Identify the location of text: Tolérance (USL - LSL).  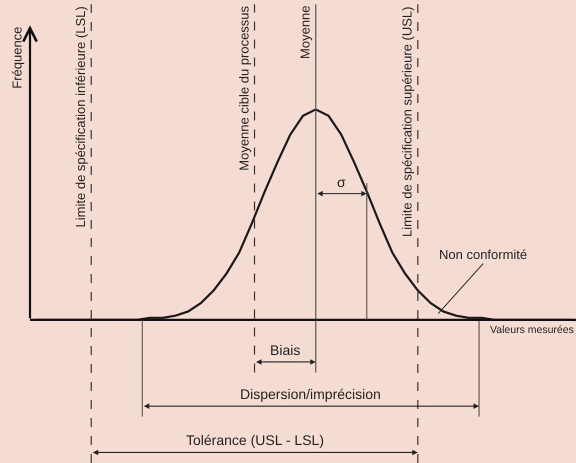
(255, 440).